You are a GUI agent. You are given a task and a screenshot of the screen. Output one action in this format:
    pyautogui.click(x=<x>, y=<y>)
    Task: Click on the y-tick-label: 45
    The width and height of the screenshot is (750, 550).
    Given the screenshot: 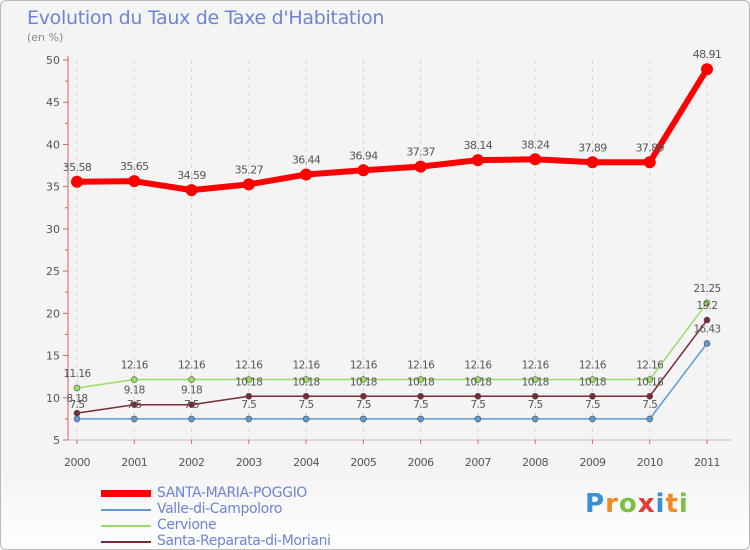 What is the action you would take?
    pyautogui.click(x=53, y=102)
    